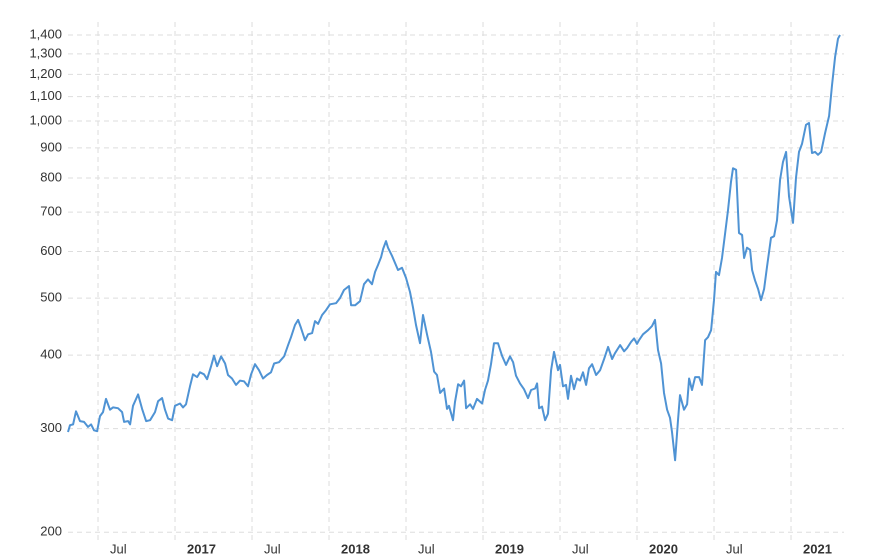 This screenshot has width=888, height=560. What do you see at coordinates (201, 548) in the screenshot?
I see `x-tick-label: 2017` at bounding box center [201, 548].